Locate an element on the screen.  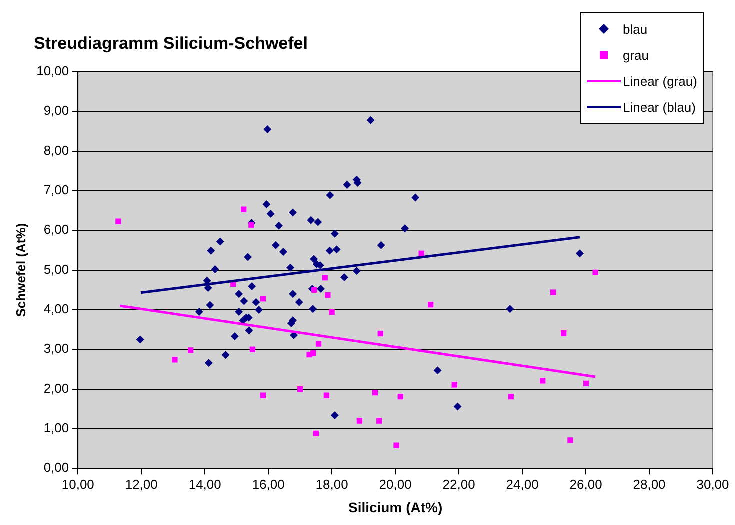
x-tick-label: 22,00 is located at coordinates (459, 484).